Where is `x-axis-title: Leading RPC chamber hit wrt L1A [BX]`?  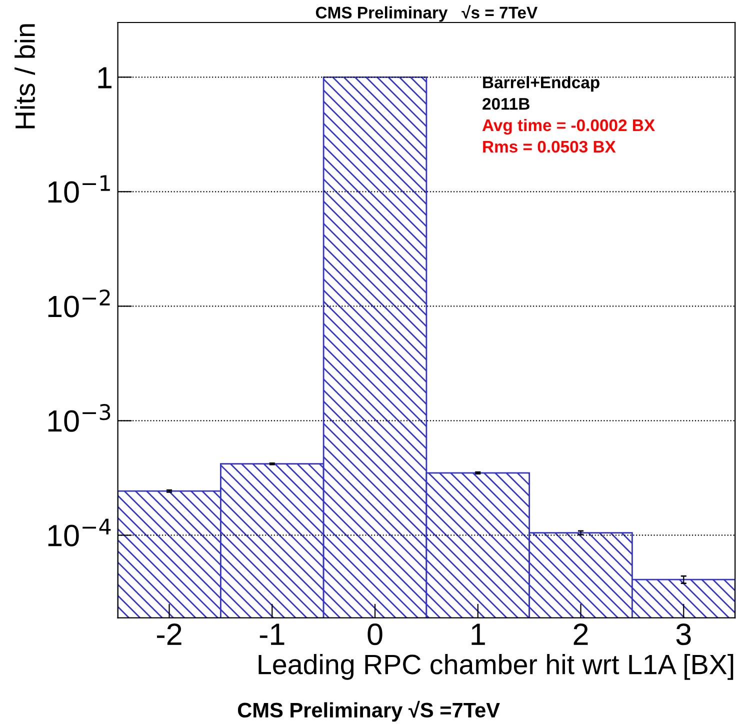
x-axis-title: Leading RPC chamber hit wrt L1A [BX] is located at coordinates (496, 667).